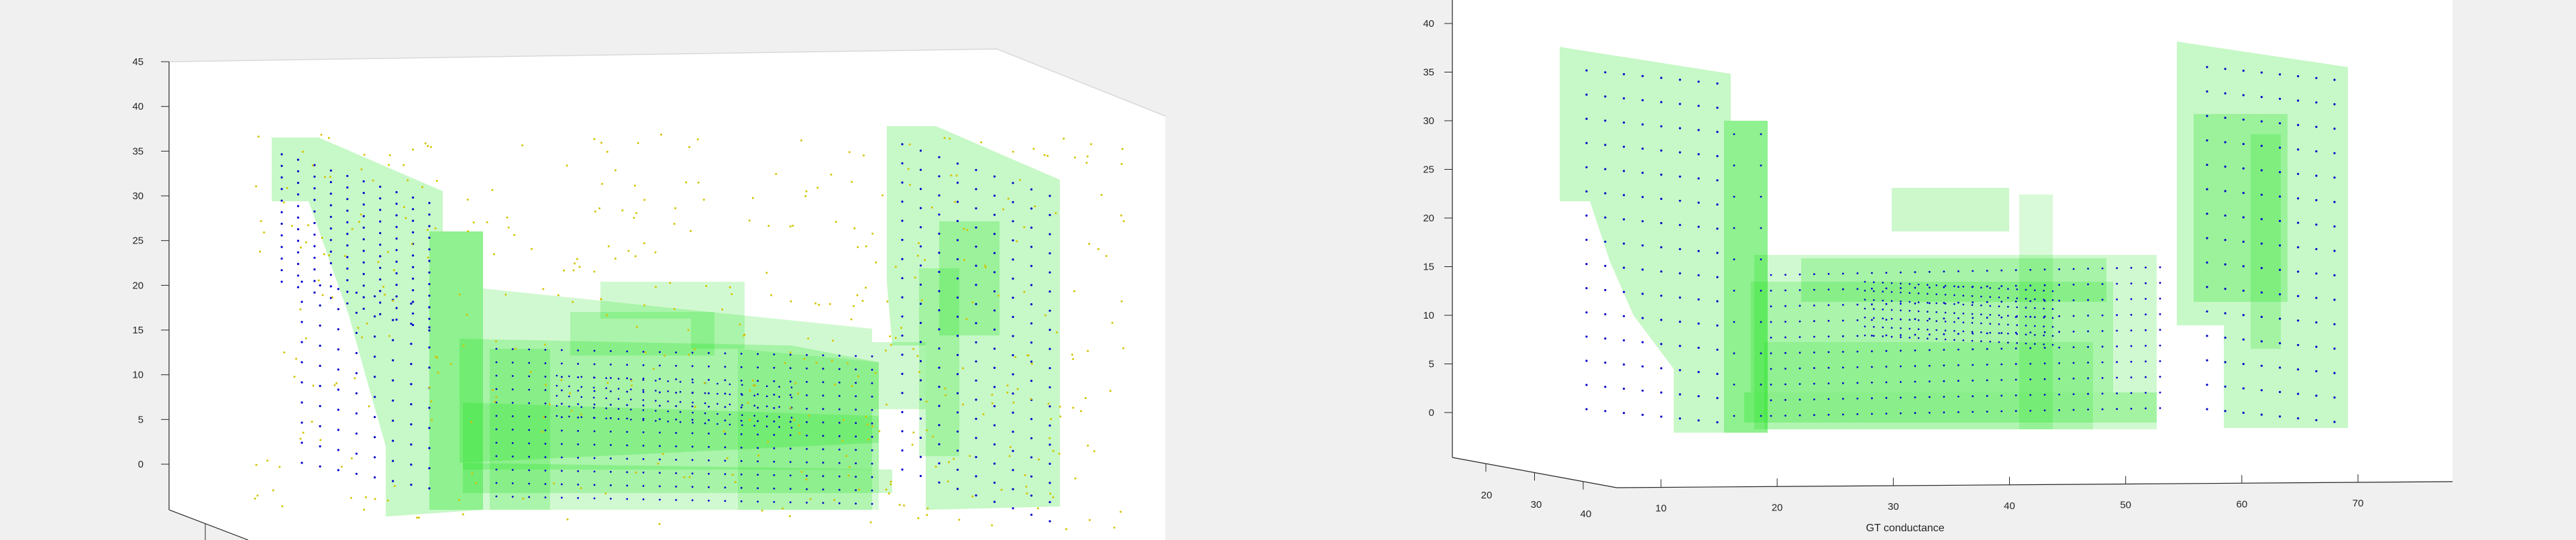 This screenshot has width=2576, height=540. Describe the element at coordinates (1586, 514) in the screenshot. I see `right-y-tick-label: 40` at that location.